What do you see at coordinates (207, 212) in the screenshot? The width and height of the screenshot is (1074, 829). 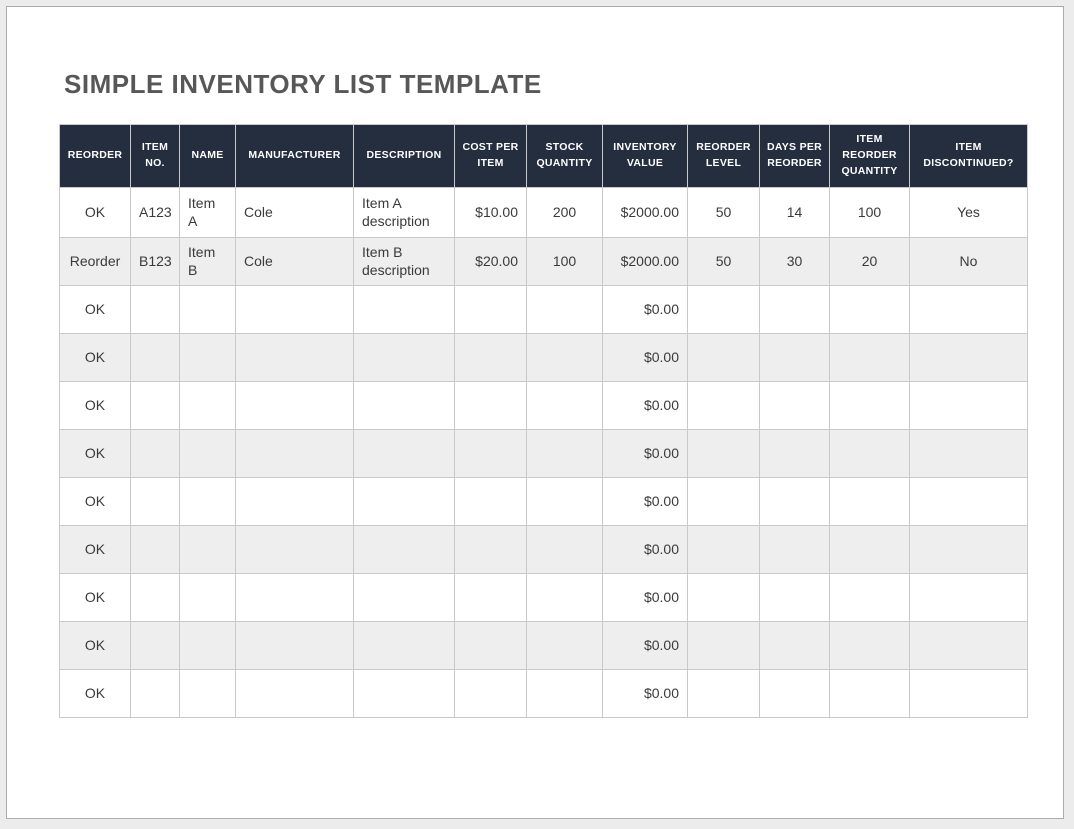 I see `cell-name: Item A` at bounding box center [207, 212].